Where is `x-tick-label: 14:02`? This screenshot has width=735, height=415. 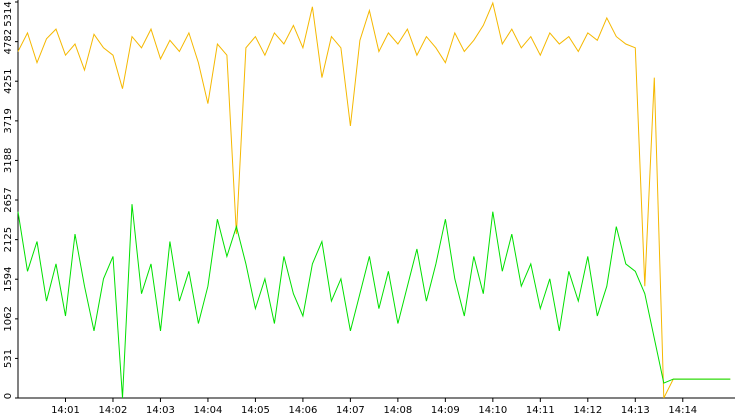
x-tick-label: 14:02 is located at coordinates (113, 410).